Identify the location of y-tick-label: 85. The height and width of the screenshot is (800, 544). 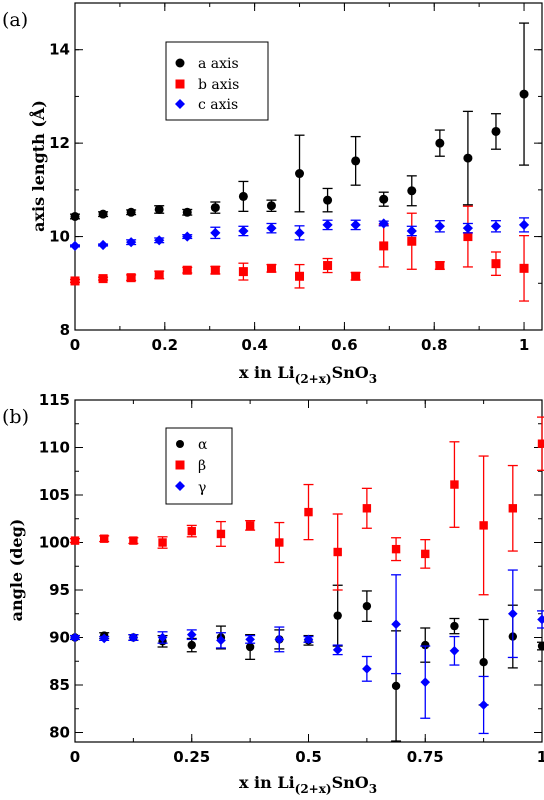
(59, 685).